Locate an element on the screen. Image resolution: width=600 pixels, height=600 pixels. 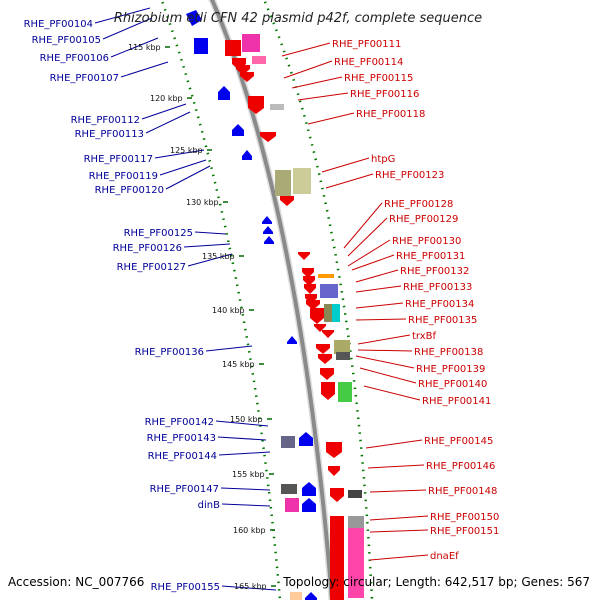
gene-label: RHE_PF00120 is located at coordinates (129, 190).